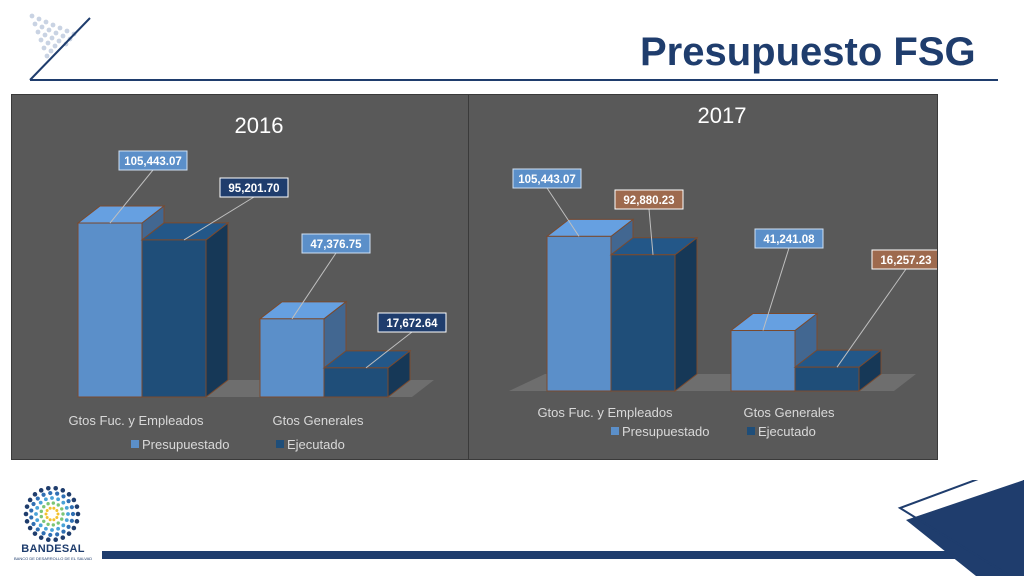 The height and width of the screenshot is (576, 1024). I want to click on legend-swatch-ejecutado, so click(751, 431).